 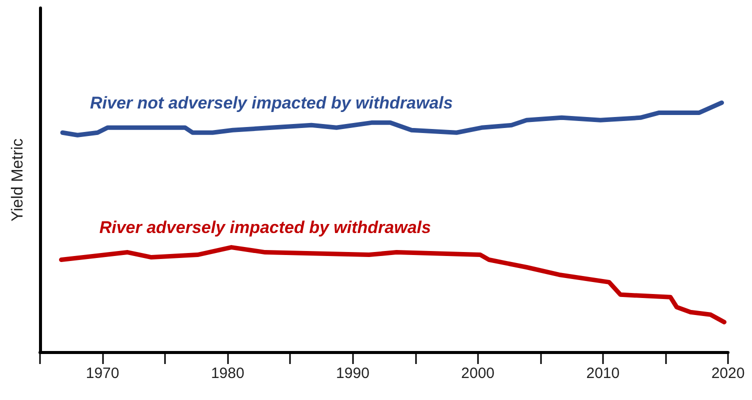 I want to click on y-axis-title: Yield Metric, so click(x=18, y=180).